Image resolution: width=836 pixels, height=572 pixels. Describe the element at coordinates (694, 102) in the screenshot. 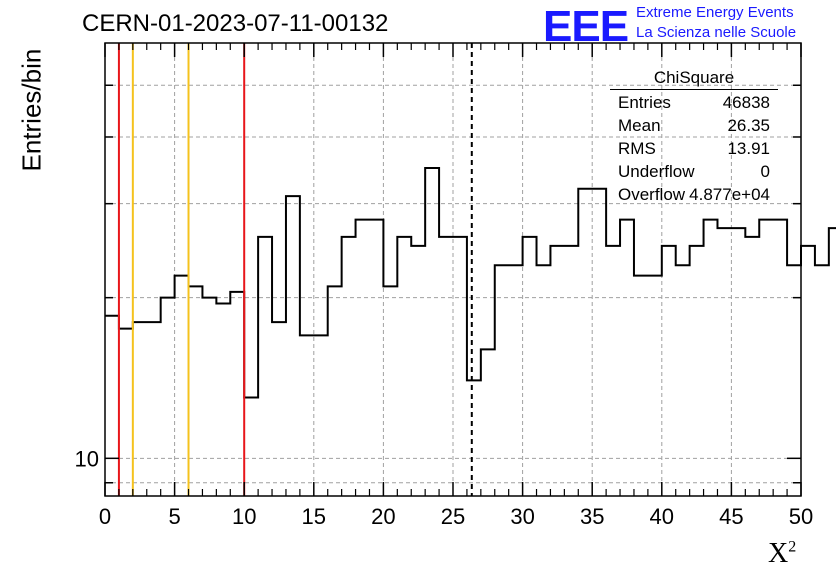

I see `stats-row-entries: Entries 46838` at that location.